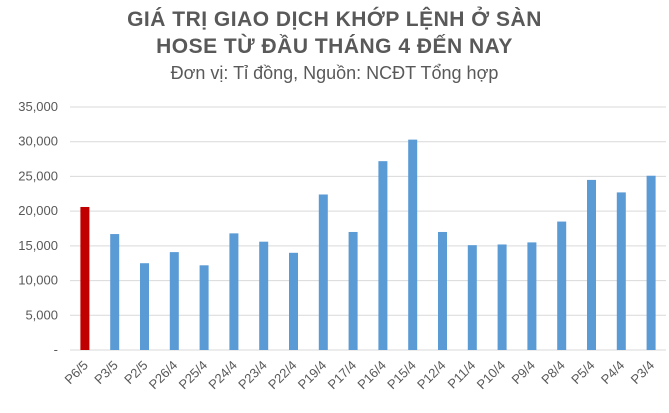 This screenshot has width=669, height=413. I want to click on x-tick-label: P11/4, so click(461, 375).